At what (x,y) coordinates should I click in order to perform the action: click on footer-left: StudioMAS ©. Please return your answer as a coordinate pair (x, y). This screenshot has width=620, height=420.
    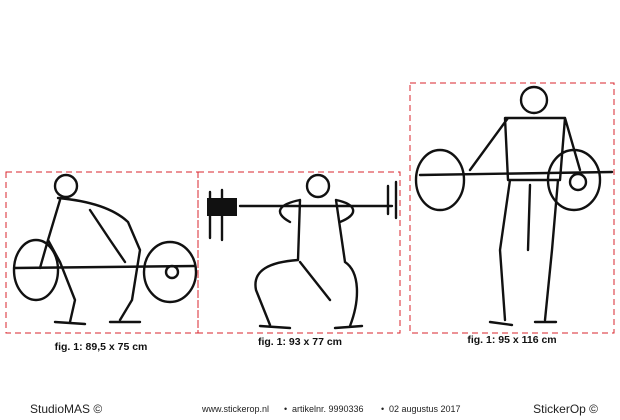
    Looking at the image, I should click on (66, 409).